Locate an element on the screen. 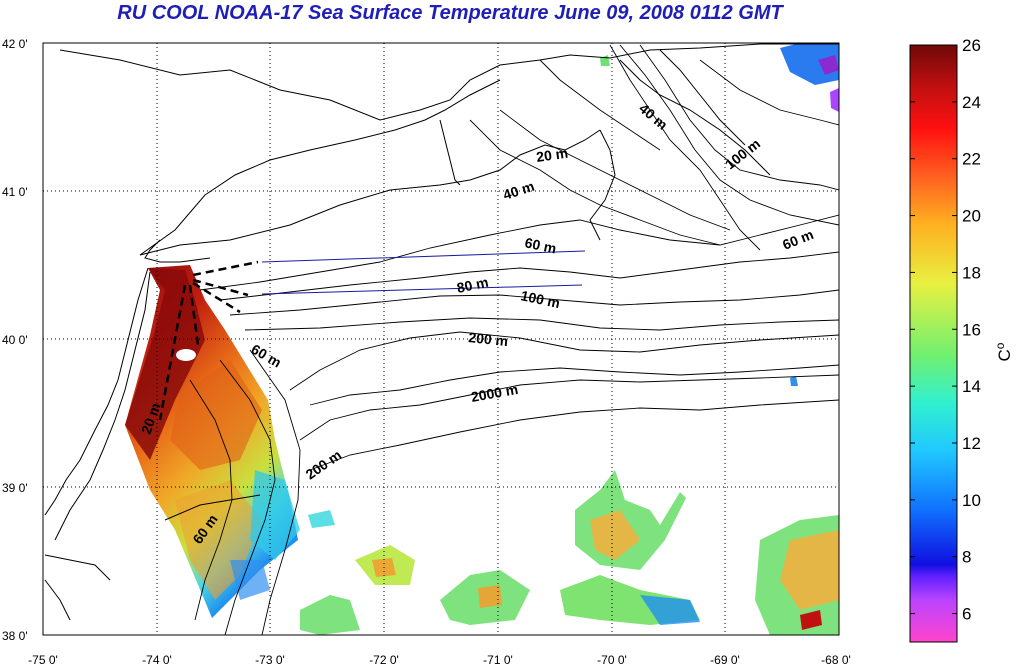  contour-label: 80 m is located at coordinates (472, 285).